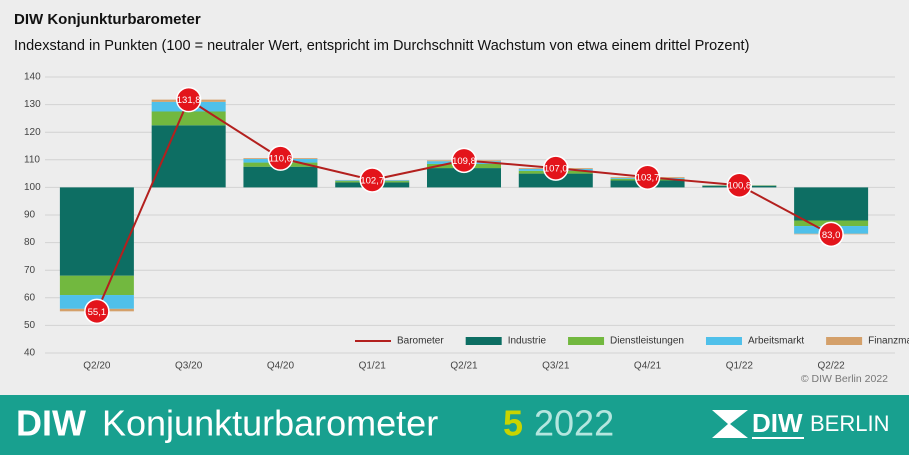 Image resolution: width=909 pixels, height=455 pixels. Describe the element at coordinates (189, 366) in the screenshot. I see `x-tick-label: Q3/20` at that location.